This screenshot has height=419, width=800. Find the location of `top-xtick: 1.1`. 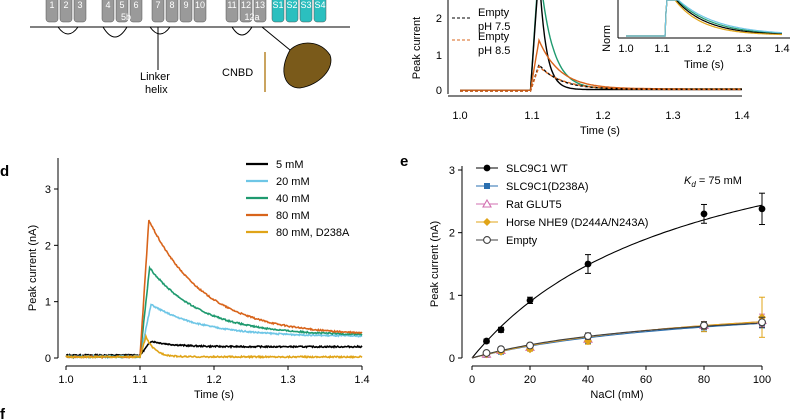

top-xtick: 1.1 is located at coordinates (531, 116).